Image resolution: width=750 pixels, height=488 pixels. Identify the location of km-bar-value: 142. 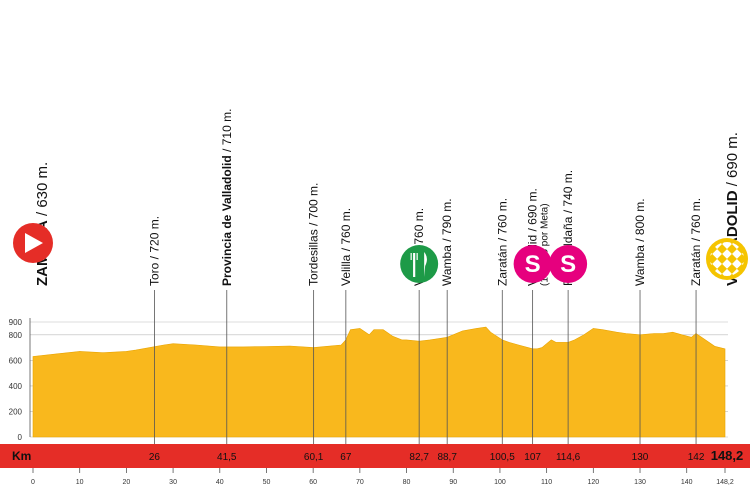
(696, 457).